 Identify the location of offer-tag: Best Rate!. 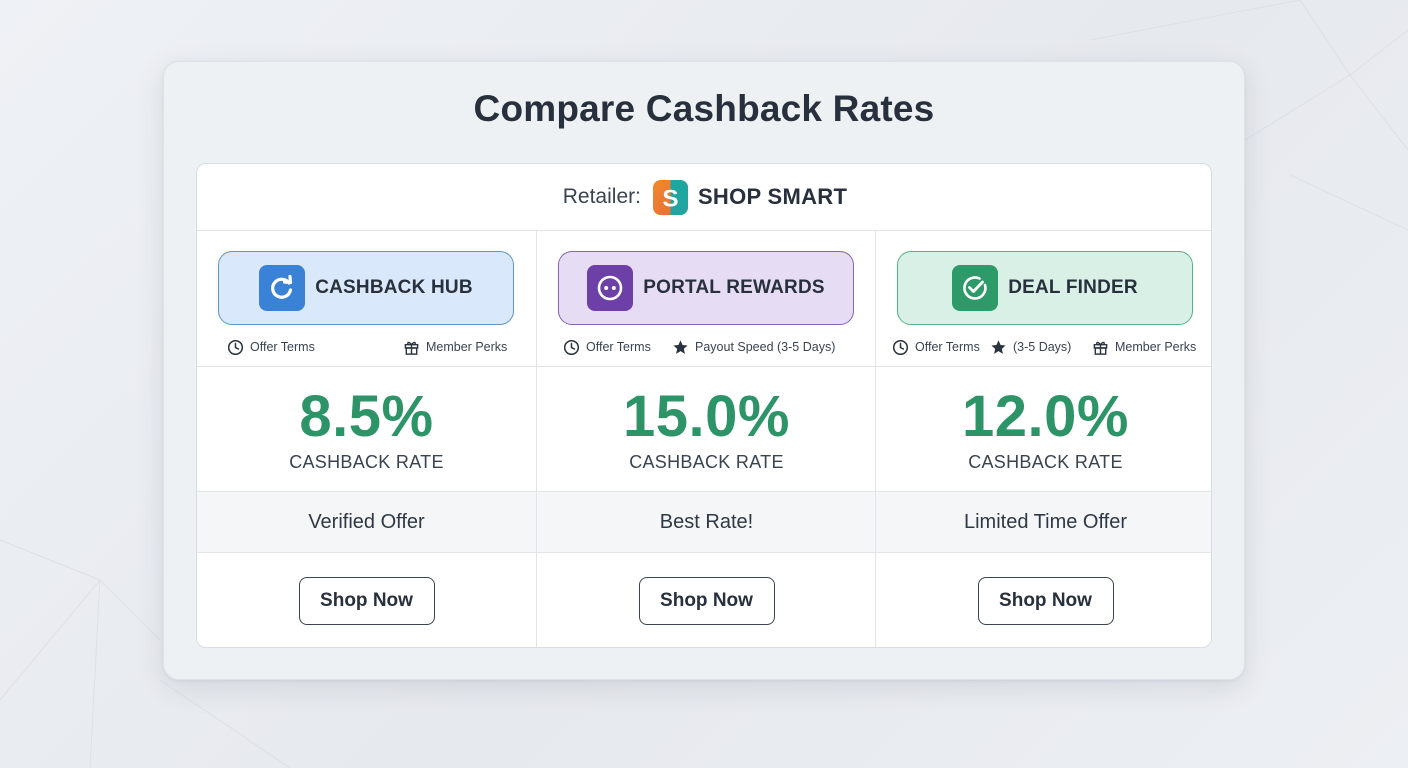
(706, 522).